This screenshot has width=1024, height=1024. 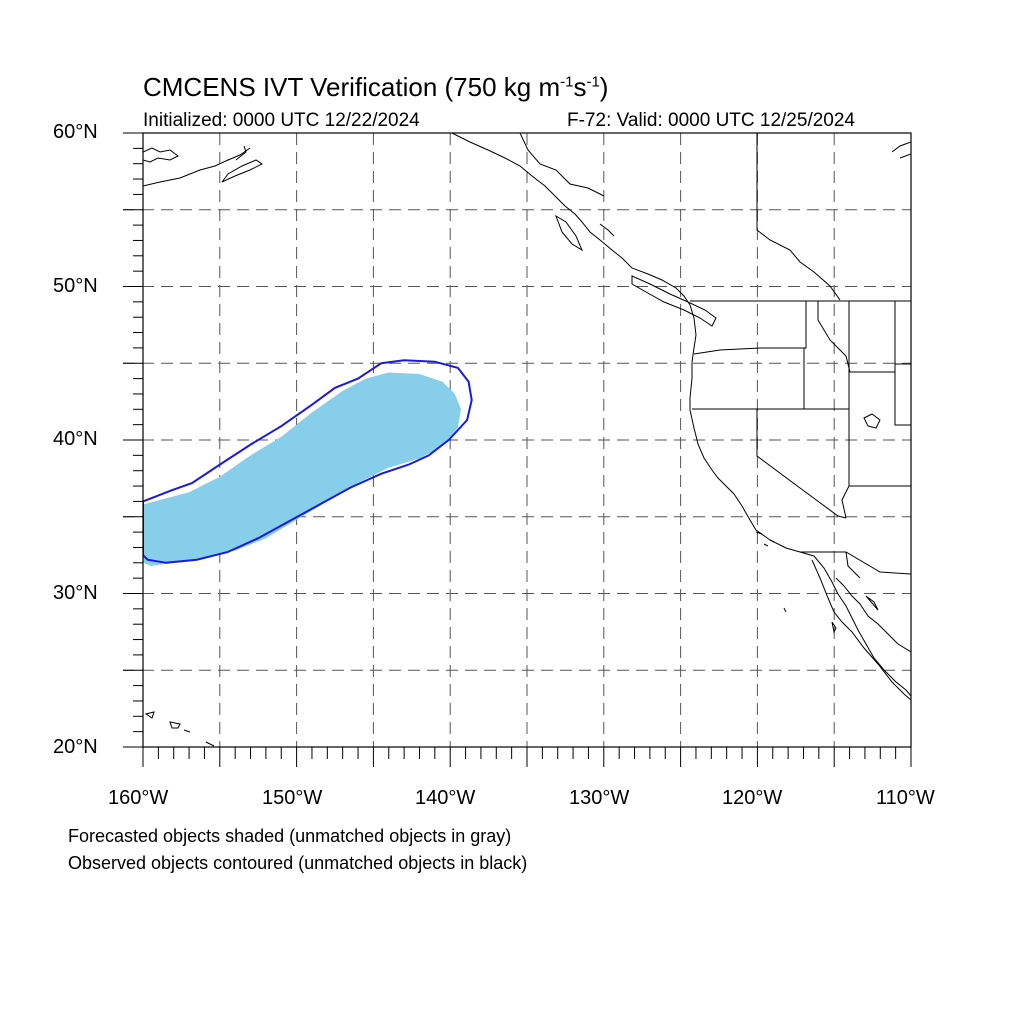 What do you see at coordinates (75, 747) in the screenshot?
I see `lat-label-20n: 20°N` at bounding box center [75, 747].